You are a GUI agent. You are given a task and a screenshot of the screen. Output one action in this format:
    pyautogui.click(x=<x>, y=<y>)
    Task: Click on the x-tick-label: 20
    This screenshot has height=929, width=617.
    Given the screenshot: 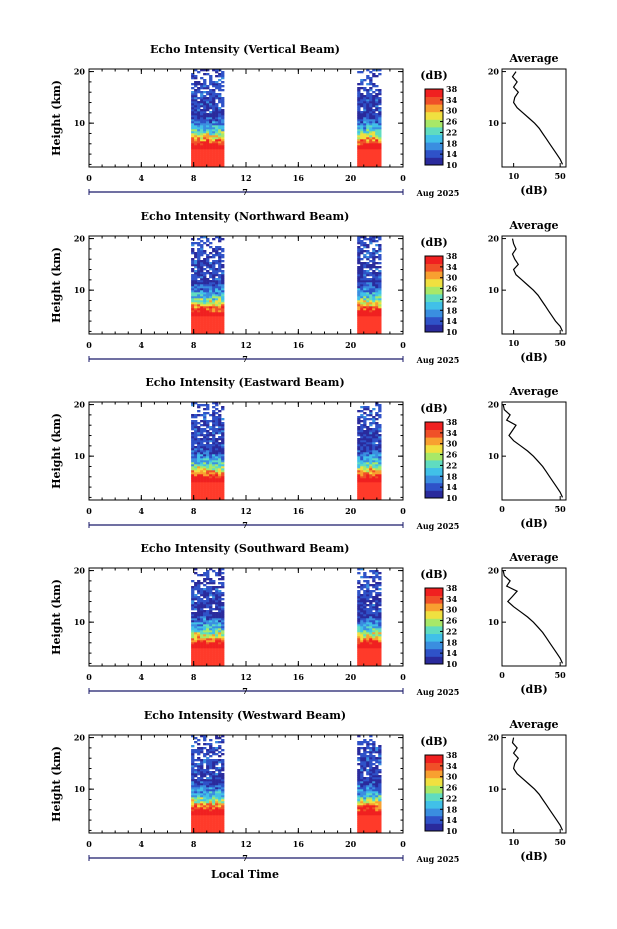 What is the action you would take?
    pyautogui.click(x=351, y=511)
    